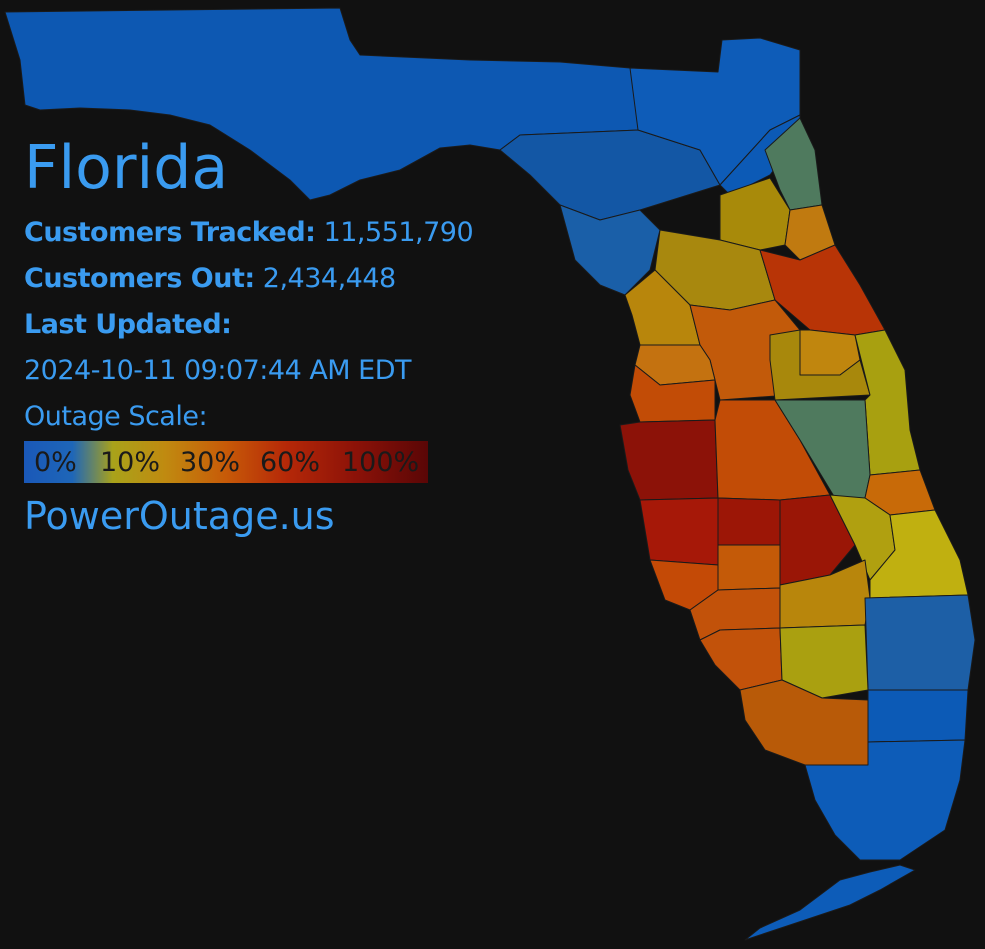 This screenshot has width=985, height=949. What do you see at coordinates (139, 278) in the screenshot?
I see `out-label: Customers Out:` at bounding box center [139, 278].